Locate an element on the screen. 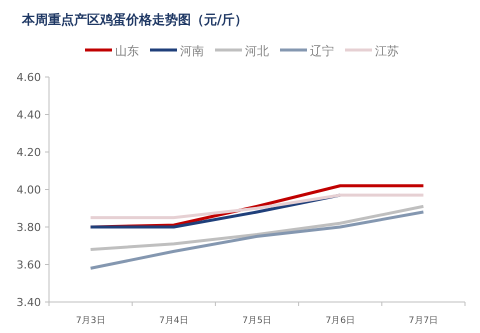 This screenshot has height=333, width=480. y-tick-label: 4.60 is located at coordinates (28, 77).